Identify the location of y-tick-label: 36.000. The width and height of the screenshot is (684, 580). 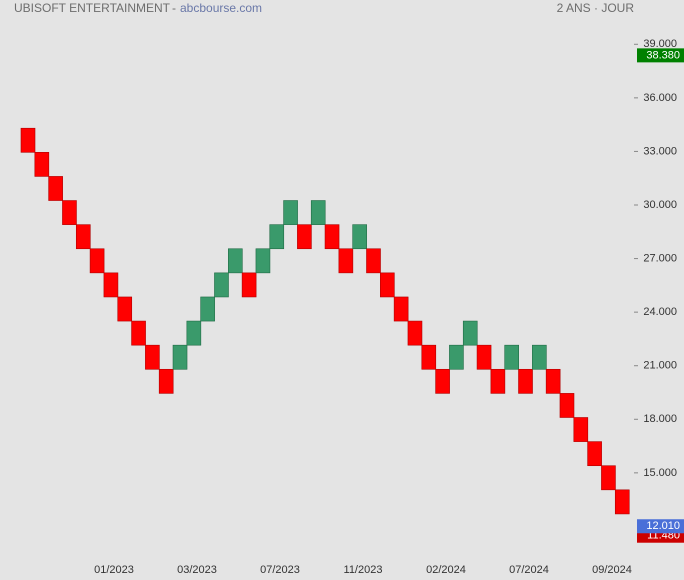
(660, 98).